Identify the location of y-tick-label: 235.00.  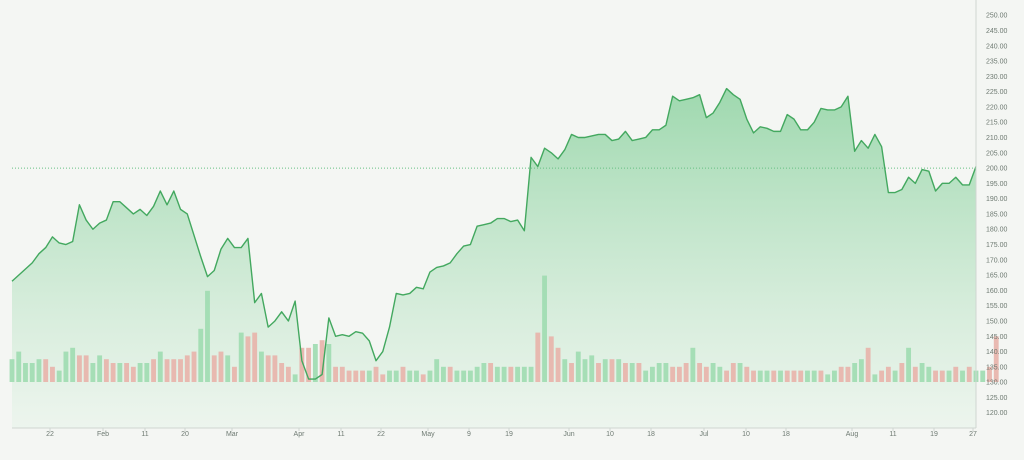
(997, 62).